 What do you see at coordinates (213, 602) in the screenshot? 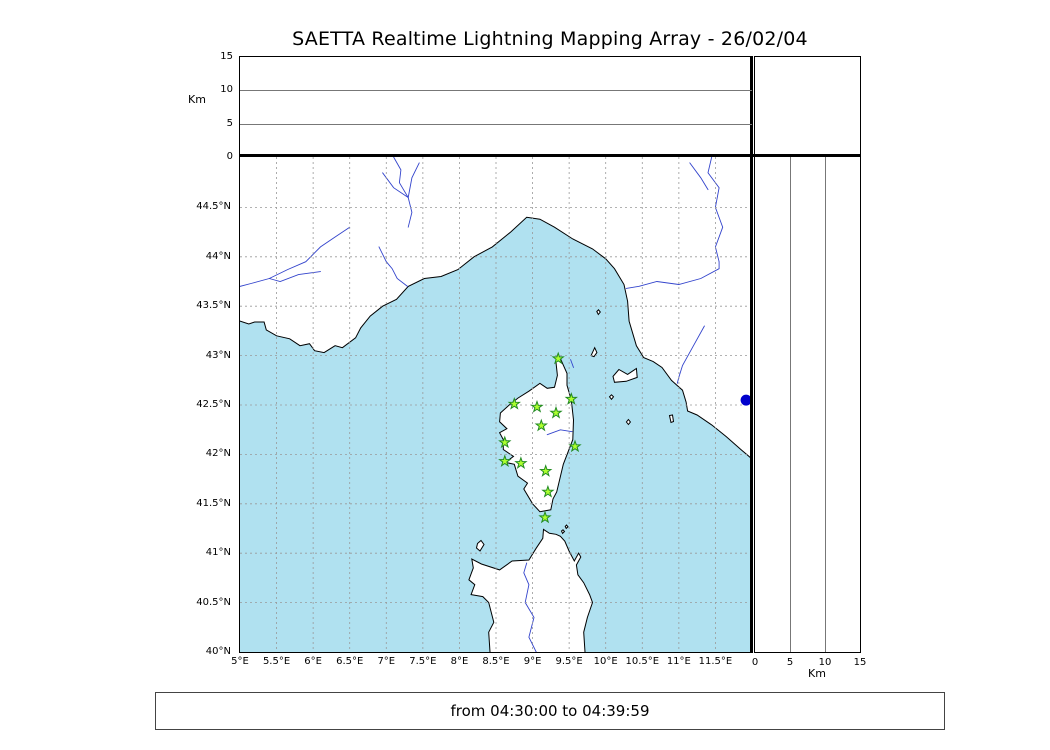
I see `lat-tick-label: 40.5°N` at bounding box center [213, 602].